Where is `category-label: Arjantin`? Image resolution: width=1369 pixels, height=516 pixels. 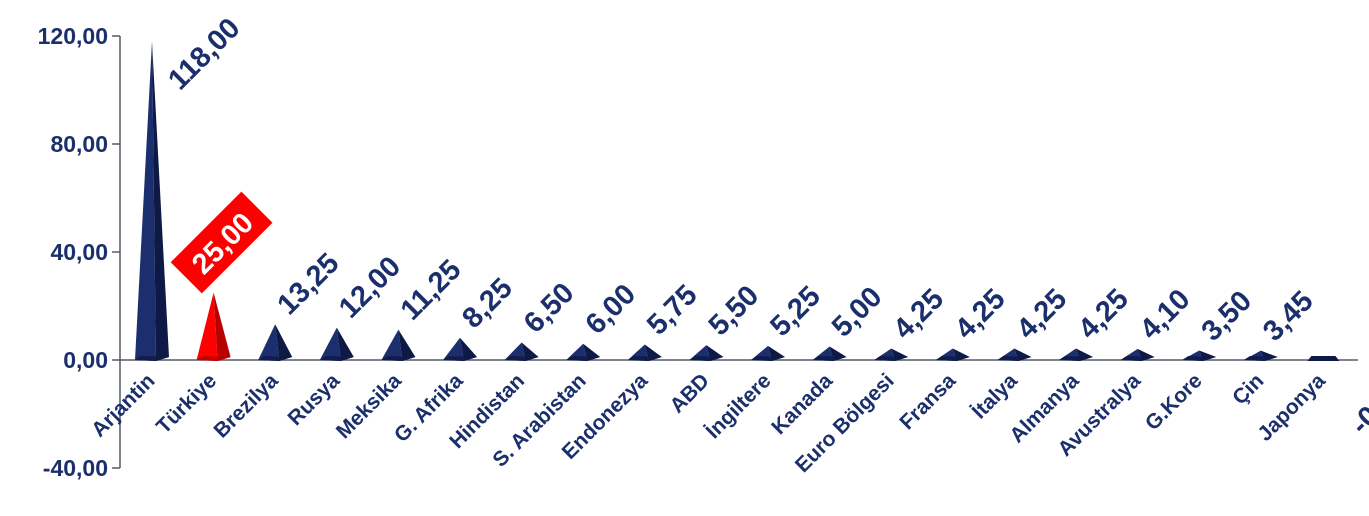
category-label: Arjantin is located at coordinates (123, 405).